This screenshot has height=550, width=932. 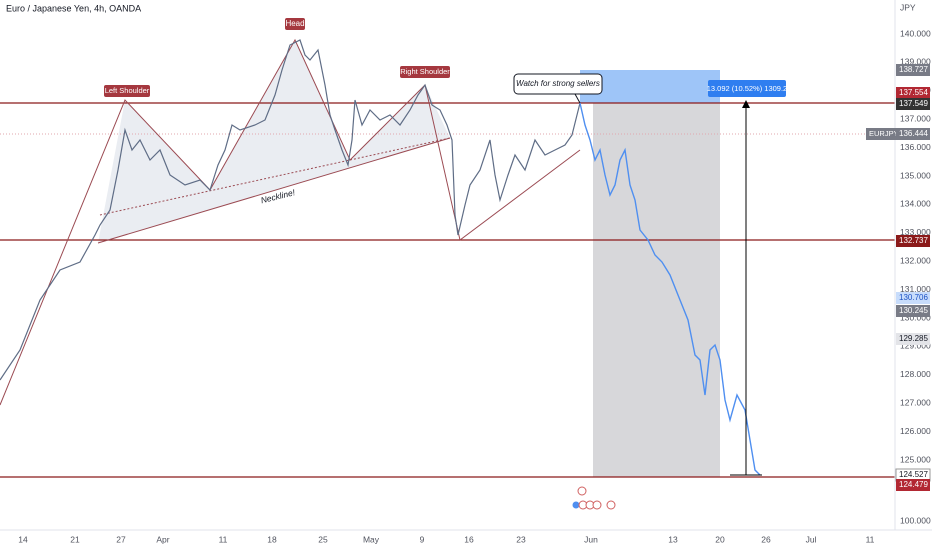 I want to click on range-zone, so click(x=656, y=290).